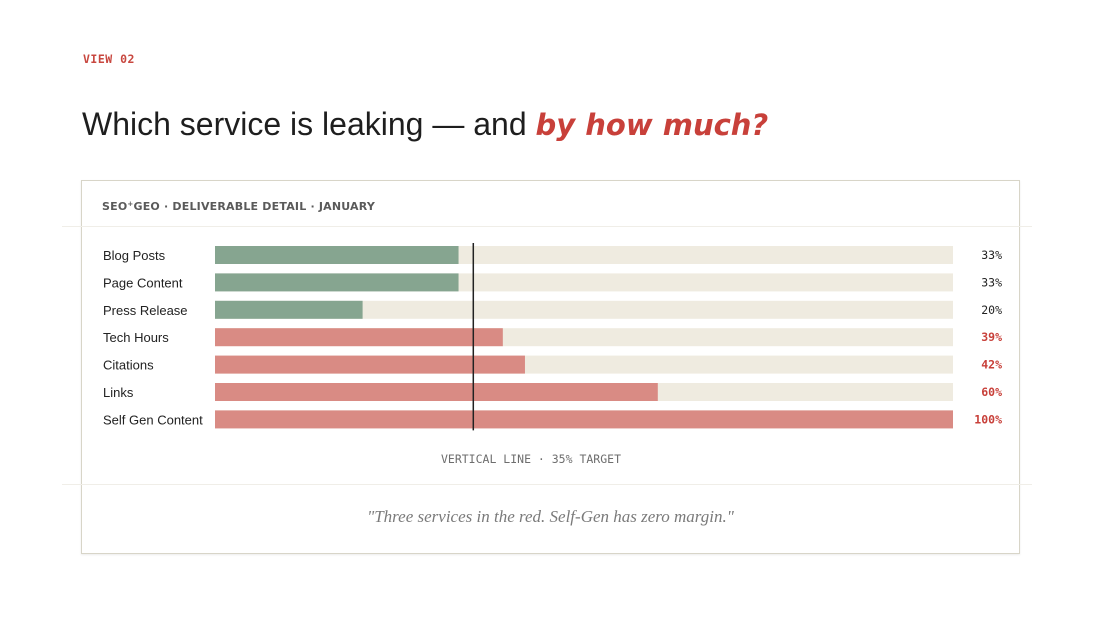 The height and width of the screenshot is (619, 1100). Describe the element at coordinates (143, 282) in the screenshot. I see `category-label: Page Content` at that location.